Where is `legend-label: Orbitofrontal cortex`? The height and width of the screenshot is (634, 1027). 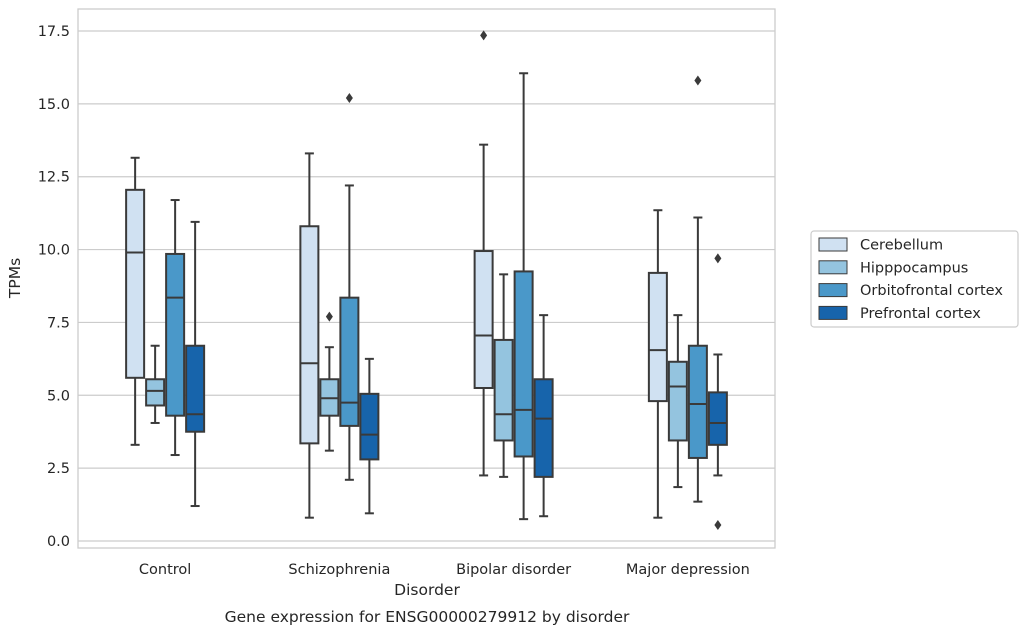
legend-label: Orbitofrontal cortex is located at coordinates (931, 291).